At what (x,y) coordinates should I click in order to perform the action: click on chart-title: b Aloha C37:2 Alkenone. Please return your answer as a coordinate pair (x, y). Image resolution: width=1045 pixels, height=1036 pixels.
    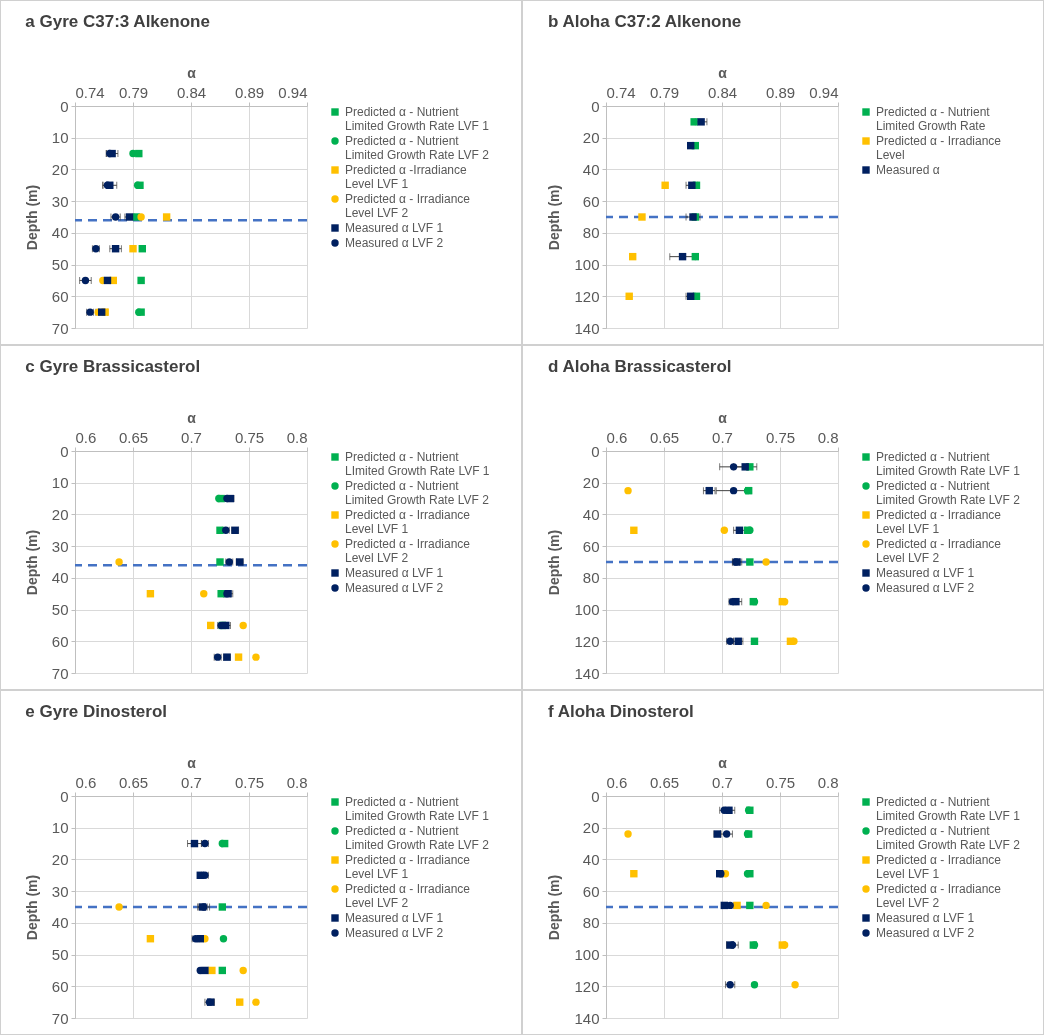
    Looking at the image, I should click on (644, 21).